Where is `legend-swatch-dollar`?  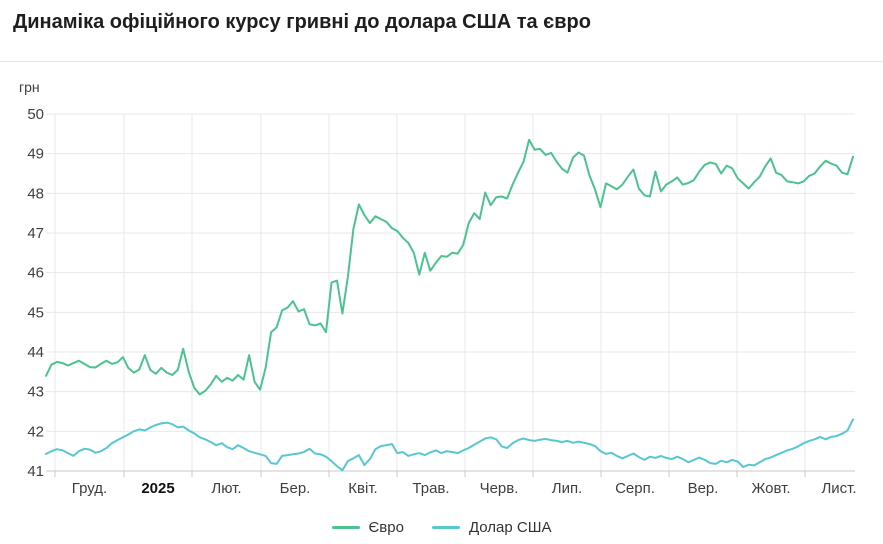
legend-swatch-dollar is located at coordinates (445, 527).